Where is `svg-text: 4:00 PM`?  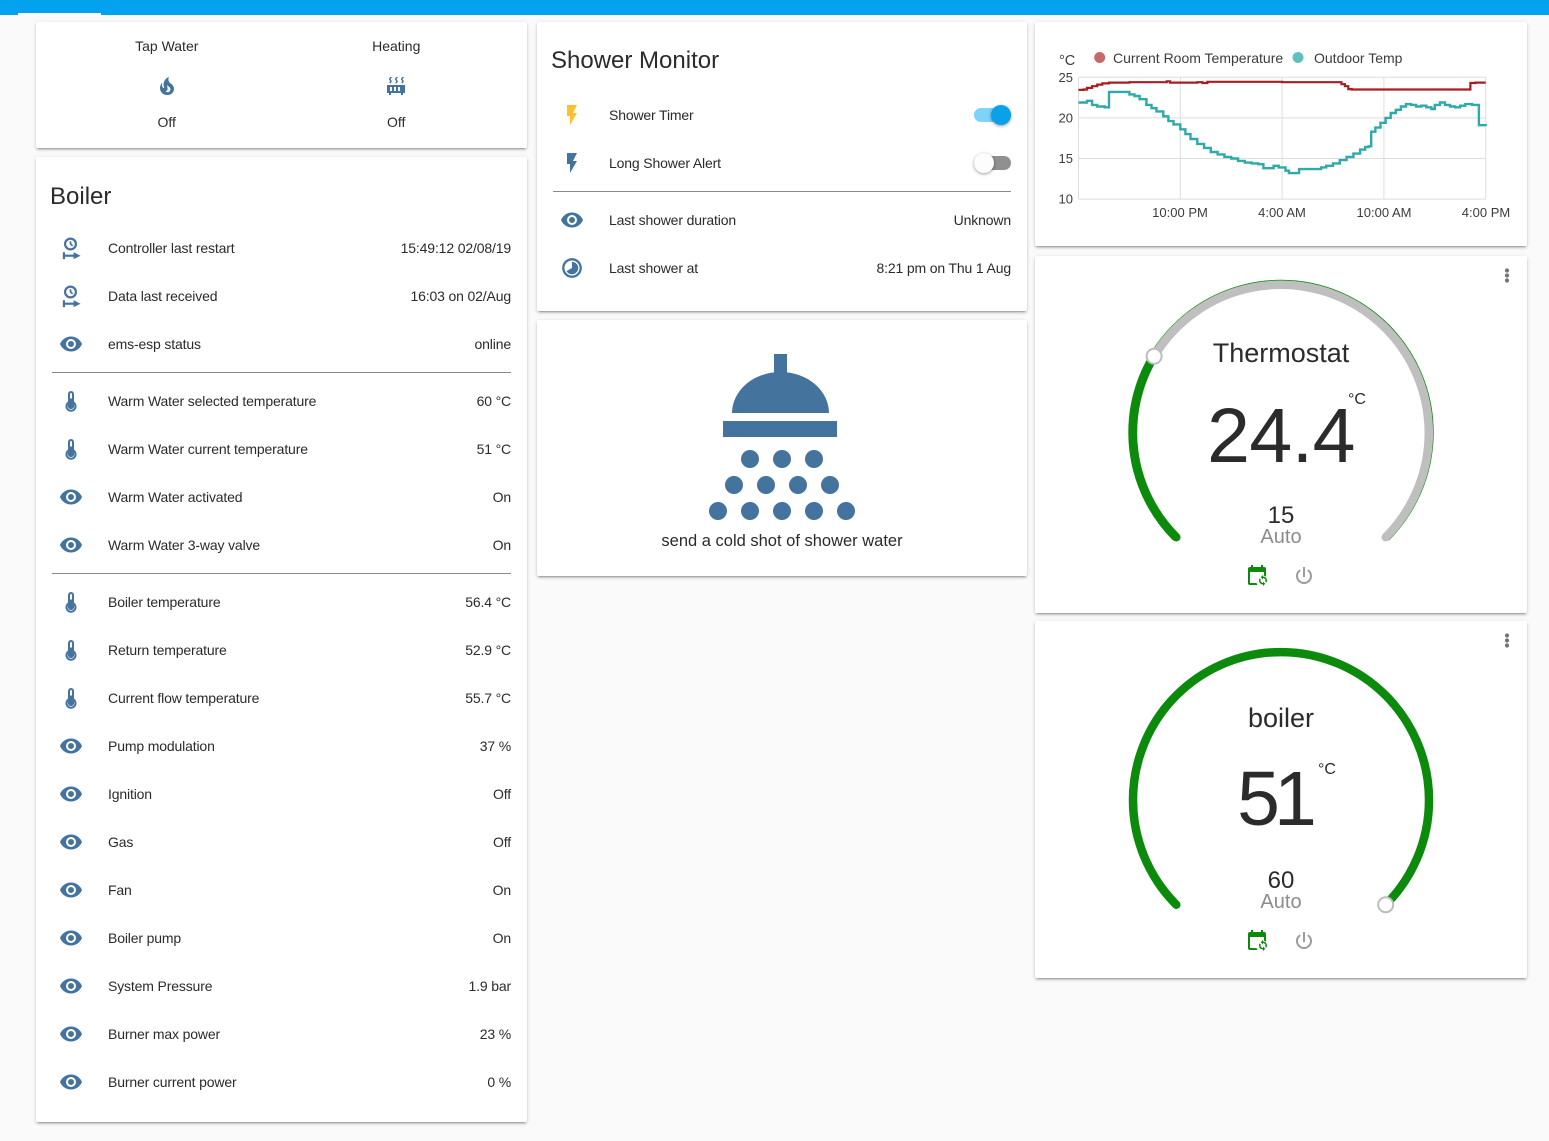
svg-text: 4:00 PM is located at coordinates (1486, 212).